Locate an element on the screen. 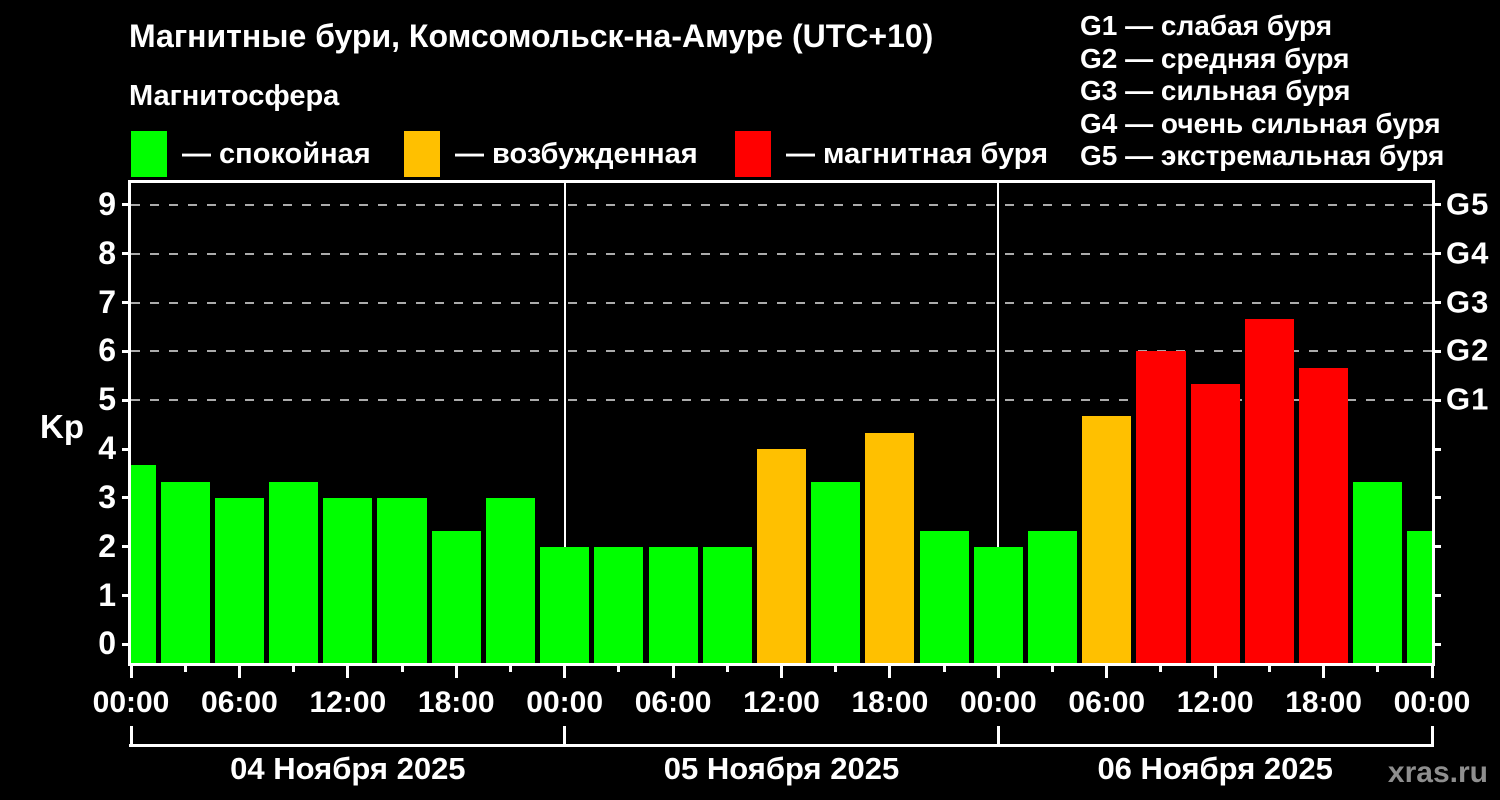 This screenshot has height=800, width=1500. y-tick-label: 1 is located at coordinates (107, 594).